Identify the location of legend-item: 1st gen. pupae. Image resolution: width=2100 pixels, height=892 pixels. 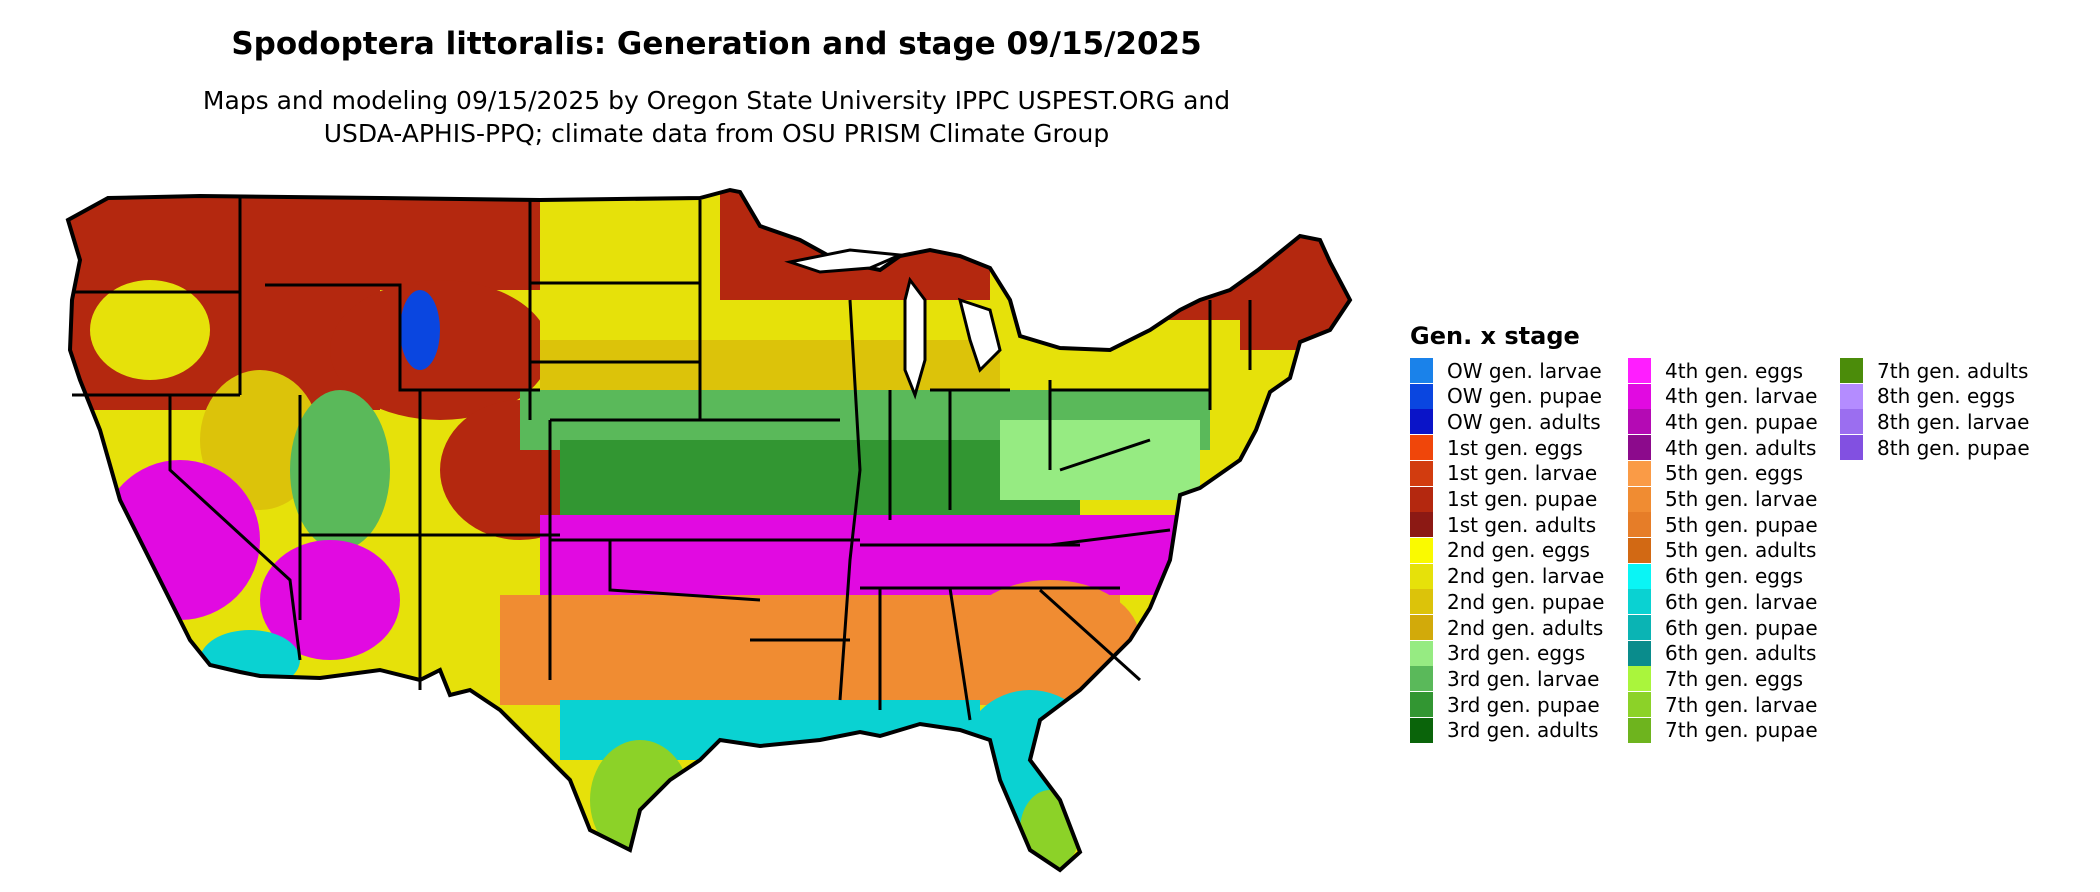
(1504, 499).